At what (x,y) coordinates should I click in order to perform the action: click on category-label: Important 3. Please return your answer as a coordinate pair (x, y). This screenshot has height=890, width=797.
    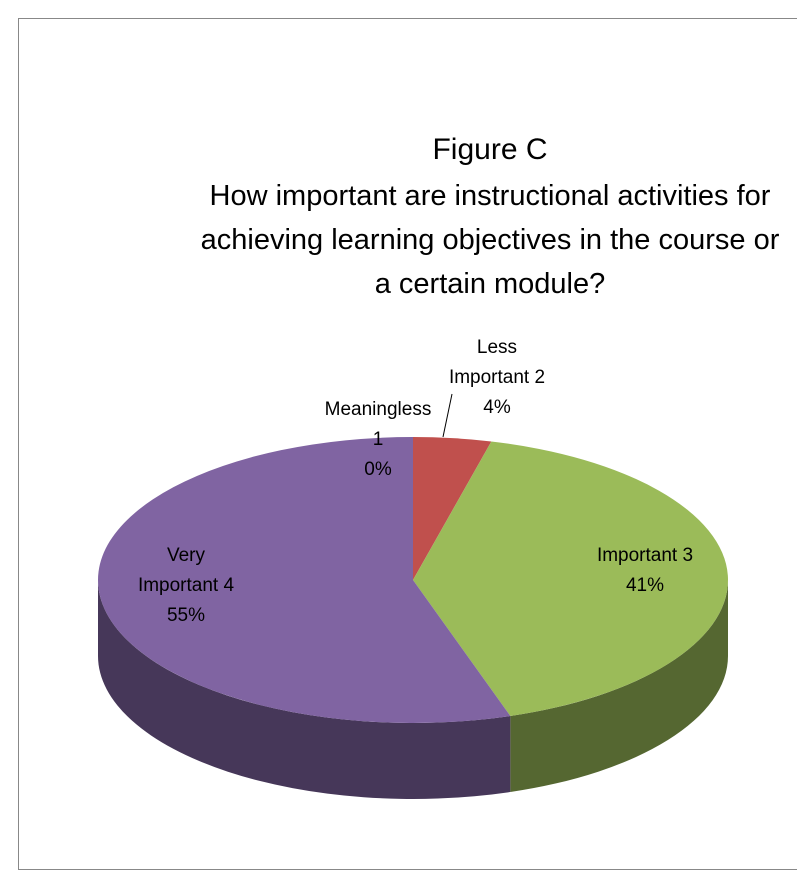
    Looking at the image, I should click on (645, 555).